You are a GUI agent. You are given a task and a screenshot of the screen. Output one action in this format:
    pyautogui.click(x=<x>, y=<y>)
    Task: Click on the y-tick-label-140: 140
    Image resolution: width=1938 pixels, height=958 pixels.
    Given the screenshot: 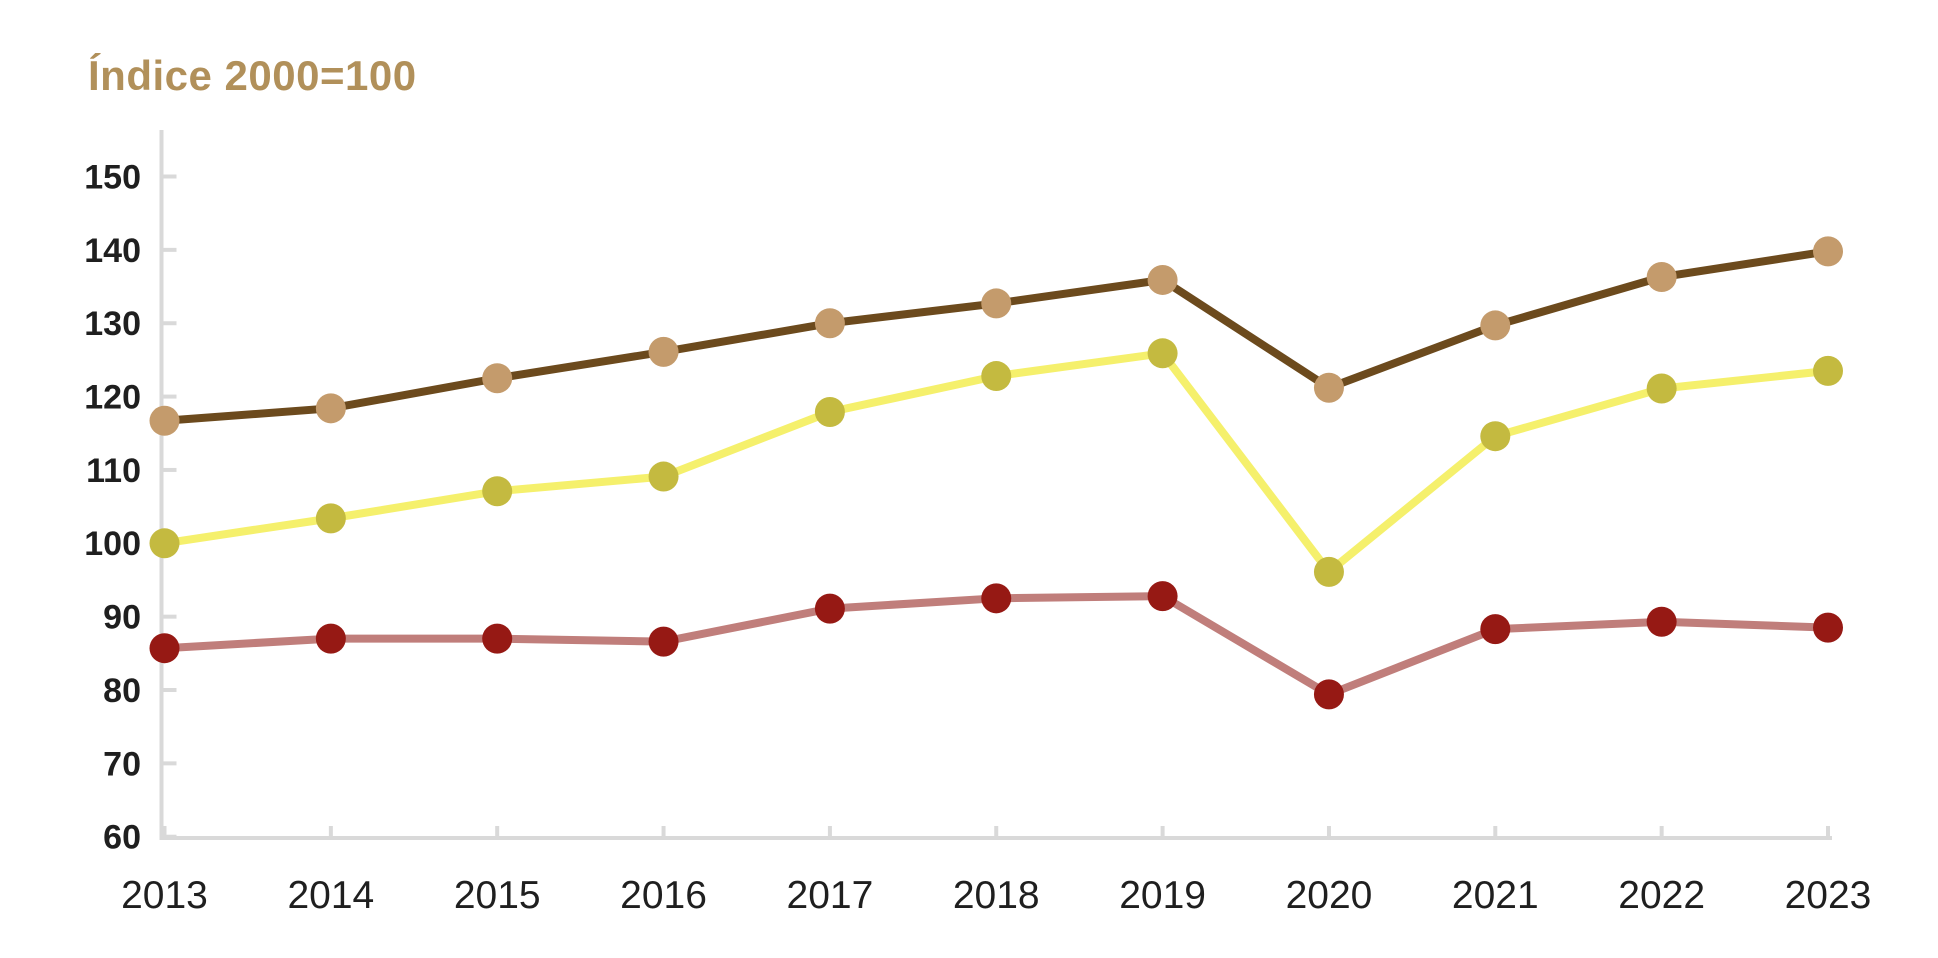 What is the action you would take?
    pyautogui.click(x=112, y=251)
    